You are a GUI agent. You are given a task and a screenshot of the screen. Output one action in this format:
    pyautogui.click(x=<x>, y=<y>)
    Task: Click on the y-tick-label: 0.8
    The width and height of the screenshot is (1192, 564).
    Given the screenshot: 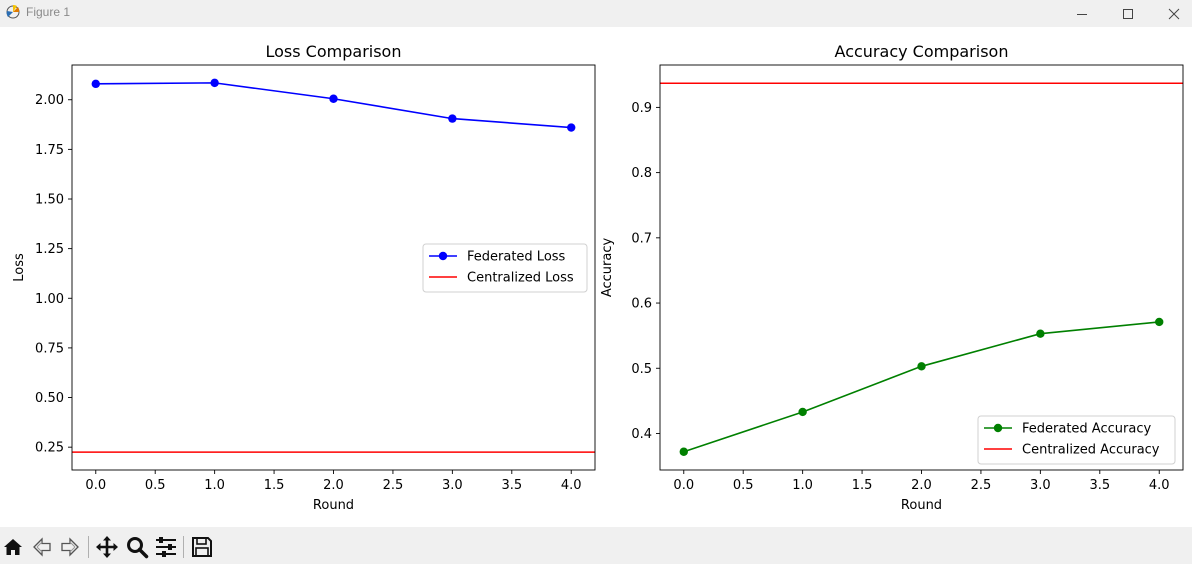 What is the action you would take?
    pyautogui.click(x=641, y=173)
    